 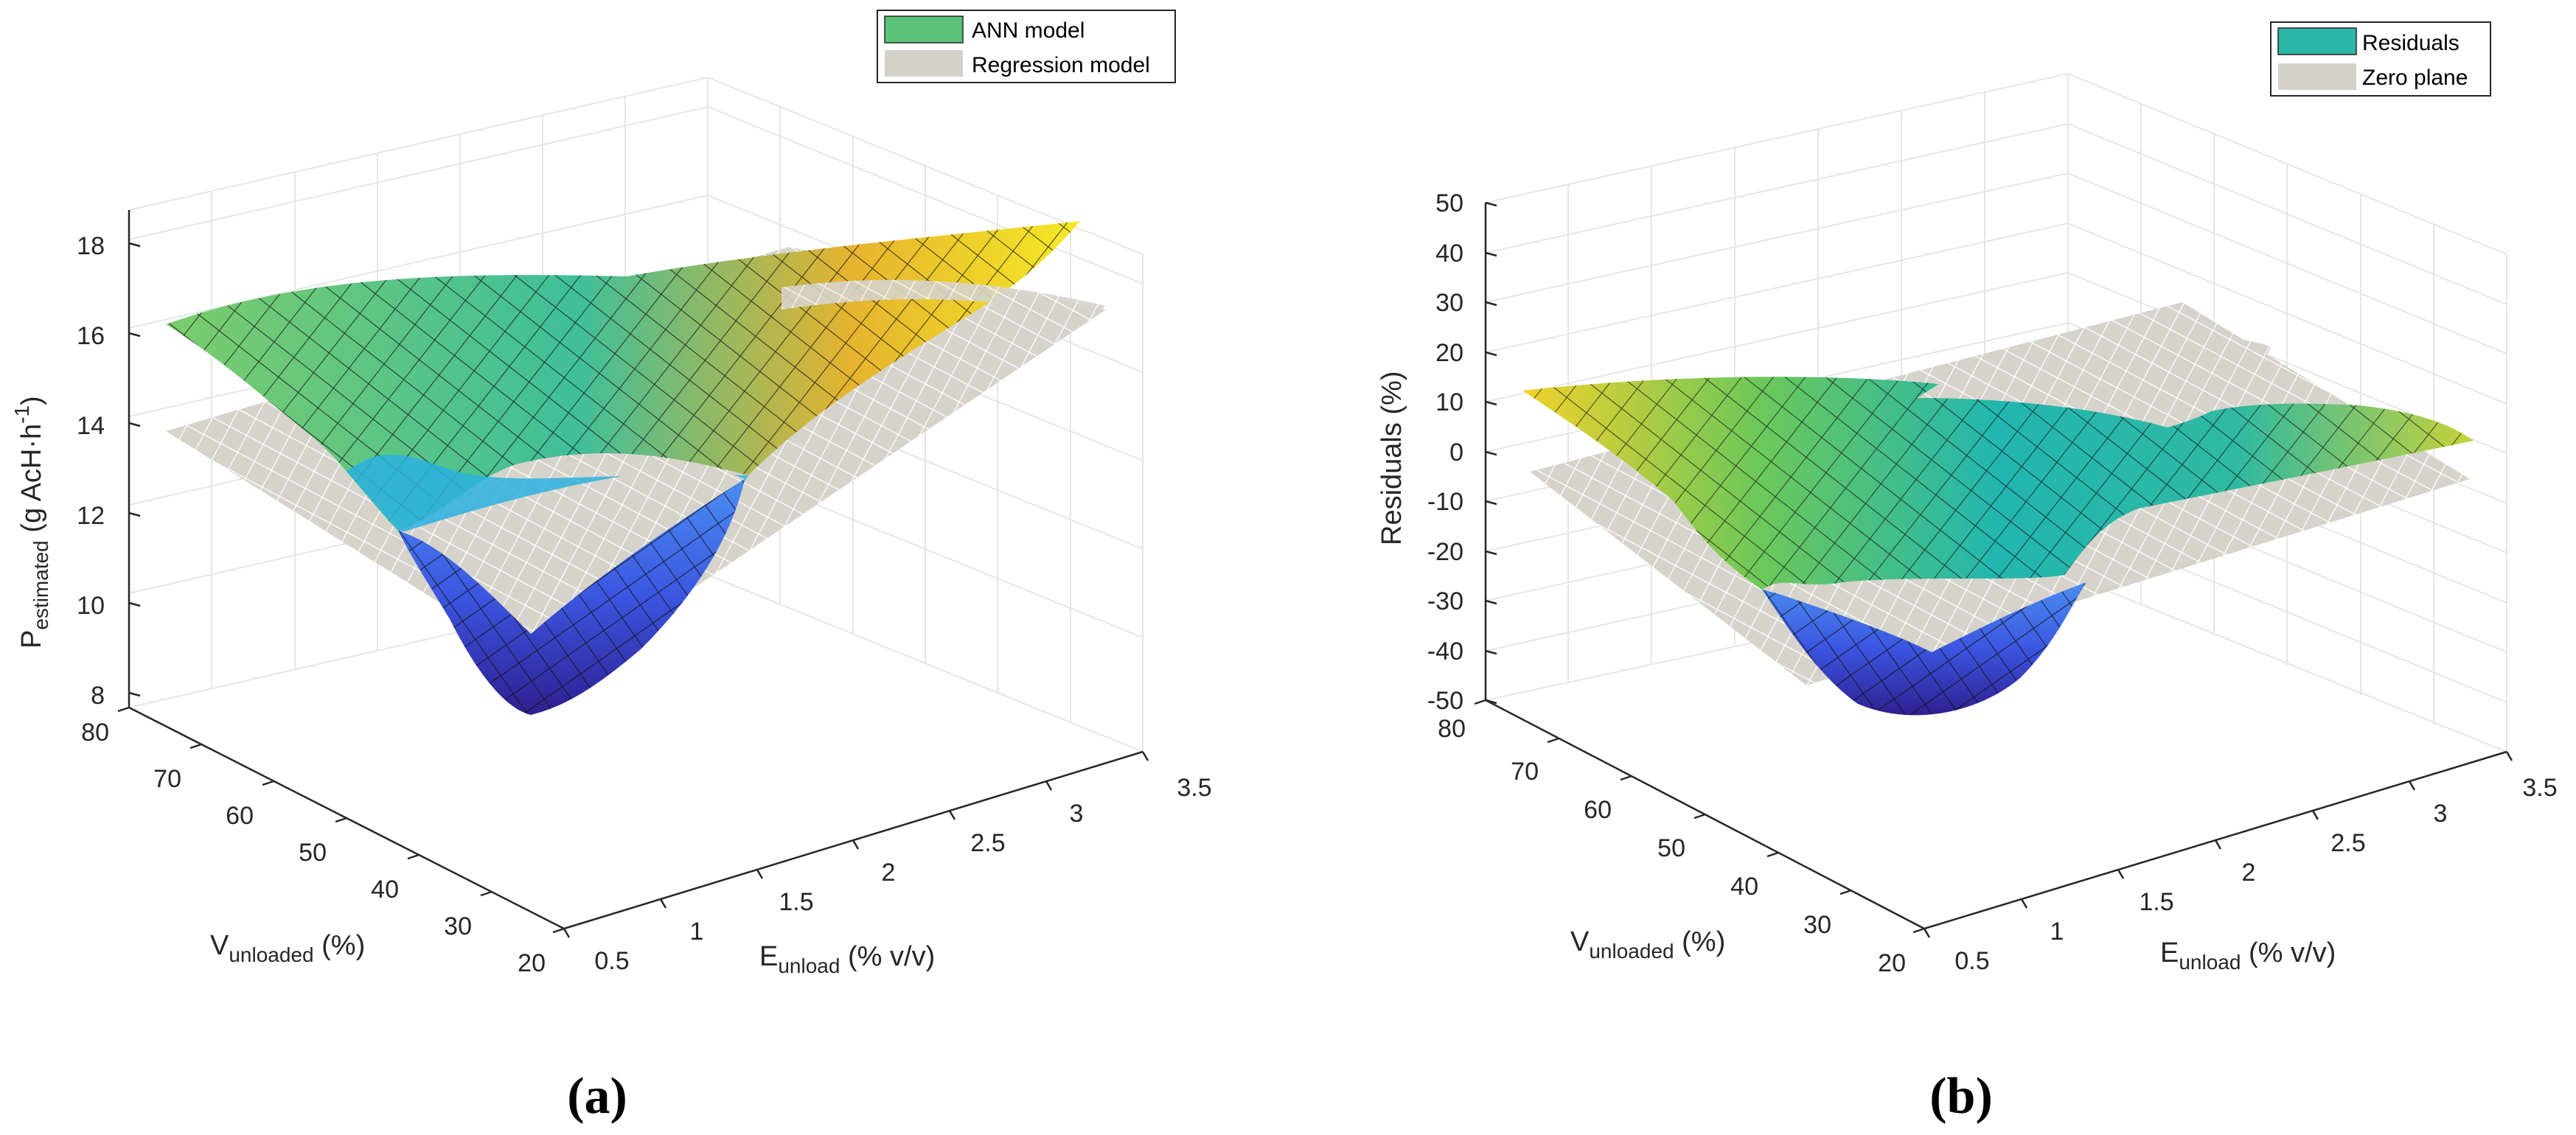 What do you see at coordinates (1445, 652) in the screenshot?
I see `z-tick: -40` at bounding box center [1445, 652].